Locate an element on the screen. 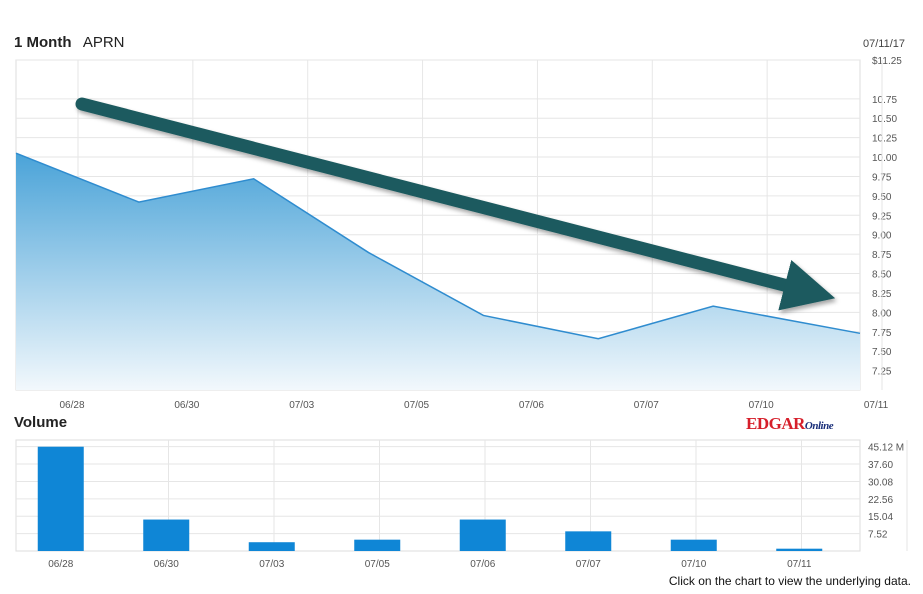 The height and width of the screenshot is (594, 923). price-y-tick-label: 10.75 is located at coordinates (884, 100).